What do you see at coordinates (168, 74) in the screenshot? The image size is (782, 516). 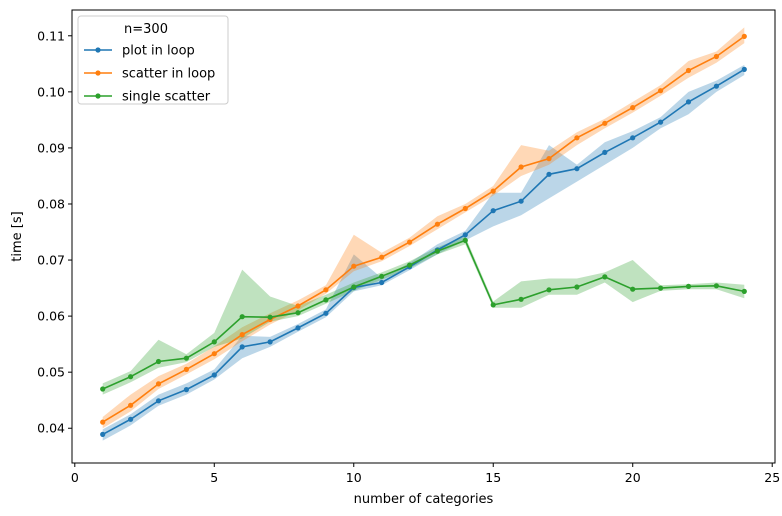 I see `legend-label: scatter in loop` at bounding box center [168, 74].